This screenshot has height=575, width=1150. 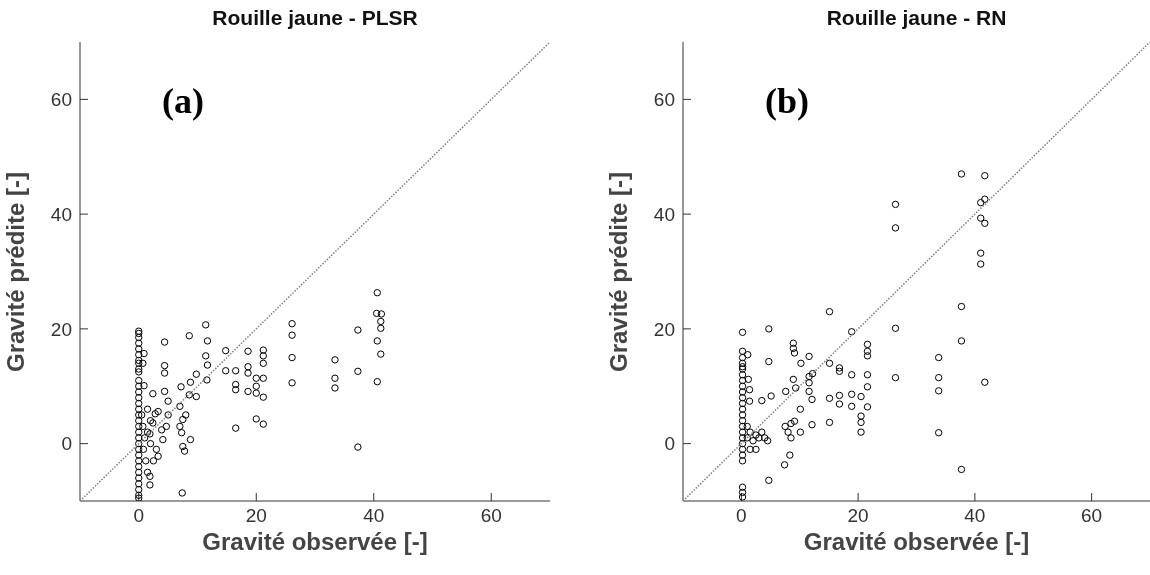 What do you see at coordinates (787, 101) in the screenshot?
I see `annotation: (b)` at bounding box center [787, 101].